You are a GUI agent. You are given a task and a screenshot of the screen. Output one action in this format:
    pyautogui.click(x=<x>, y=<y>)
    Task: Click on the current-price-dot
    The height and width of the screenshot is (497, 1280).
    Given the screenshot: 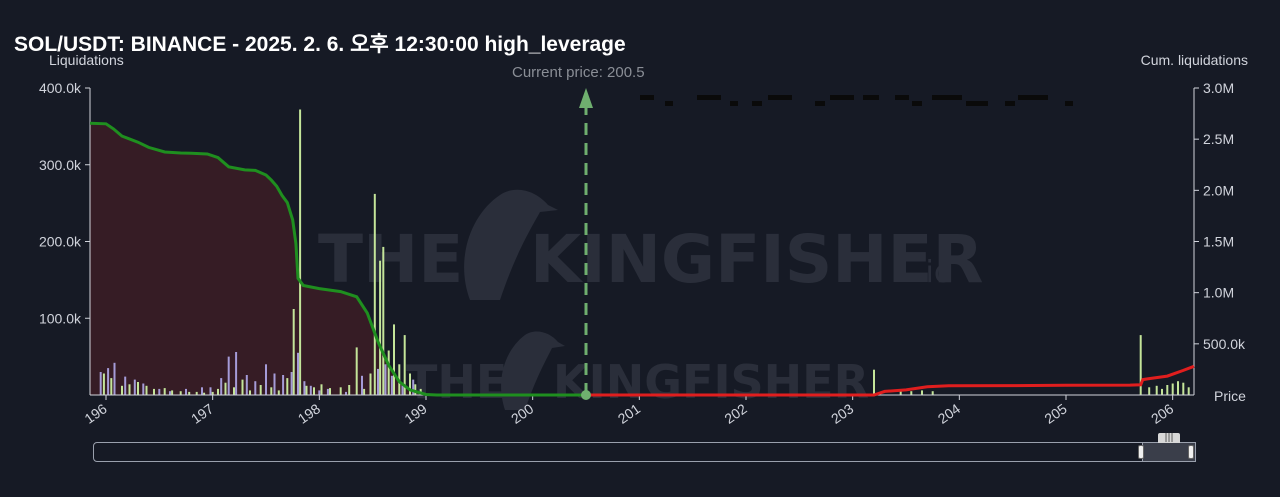 What is the action you would take?
    pyautogui.click(x=586, y=395)
    